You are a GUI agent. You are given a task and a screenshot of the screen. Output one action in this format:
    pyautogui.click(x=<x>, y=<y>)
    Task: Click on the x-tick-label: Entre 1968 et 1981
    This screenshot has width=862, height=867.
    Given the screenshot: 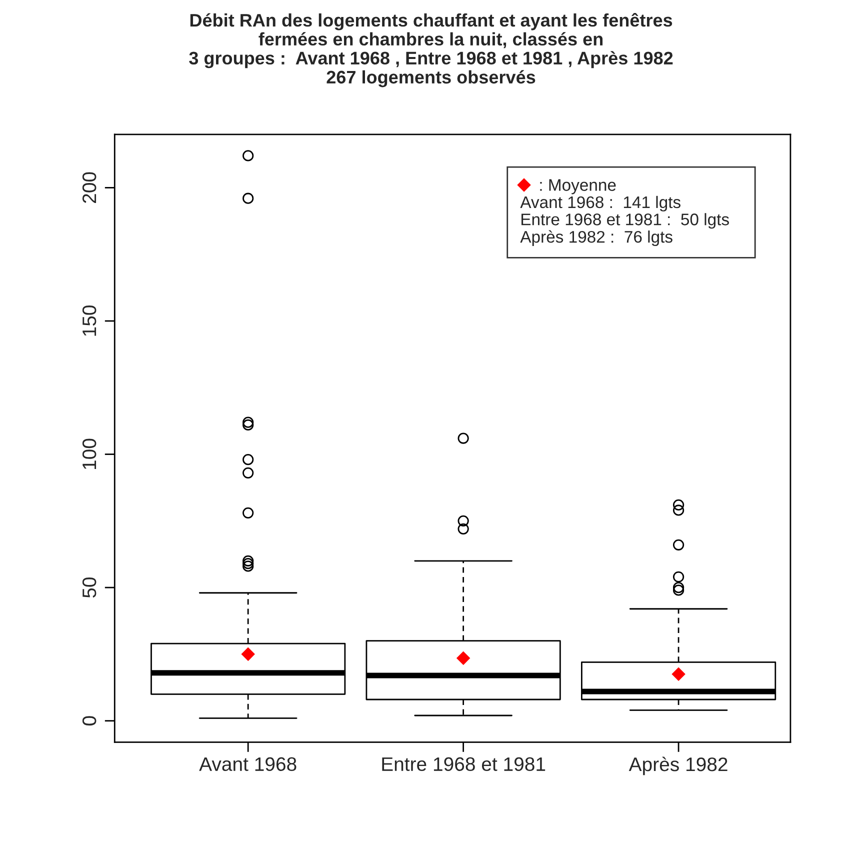 What is the action you would take?
    pyautogui.click(x=464, y=764)
    